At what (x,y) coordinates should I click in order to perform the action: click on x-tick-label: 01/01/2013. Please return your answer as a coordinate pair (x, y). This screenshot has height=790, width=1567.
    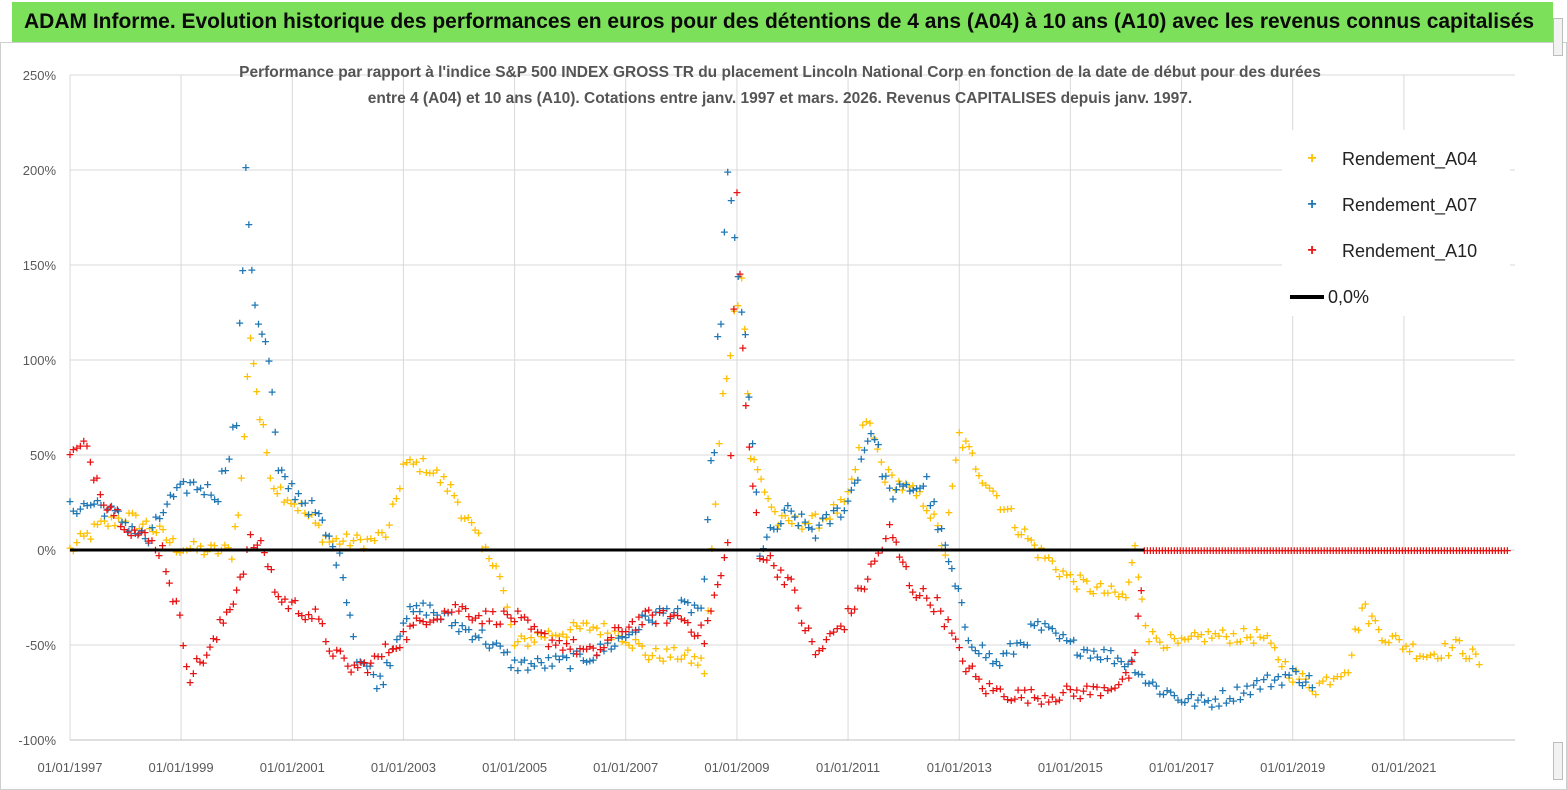
    Looking at the image, I should click on (959, 767).